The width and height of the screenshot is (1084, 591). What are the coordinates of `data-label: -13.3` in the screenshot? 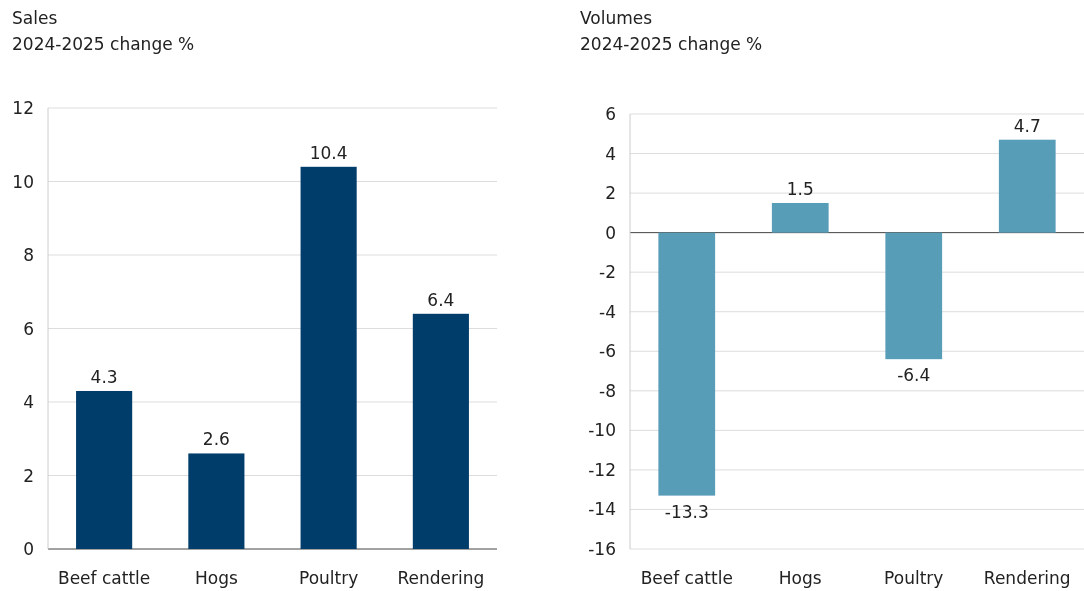 It's located at (686, 511).